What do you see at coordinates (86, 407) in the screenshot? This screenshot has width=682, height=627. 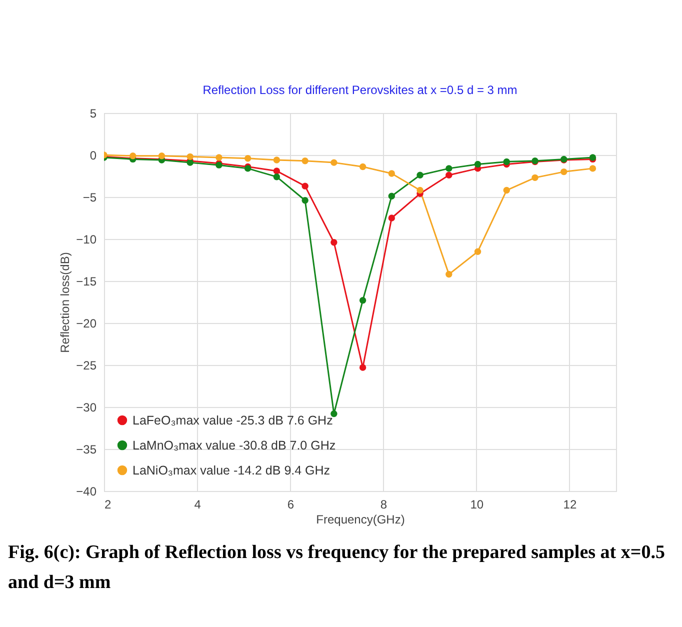 I see `y-tick-label: −30` at bounding box center [86, 407].